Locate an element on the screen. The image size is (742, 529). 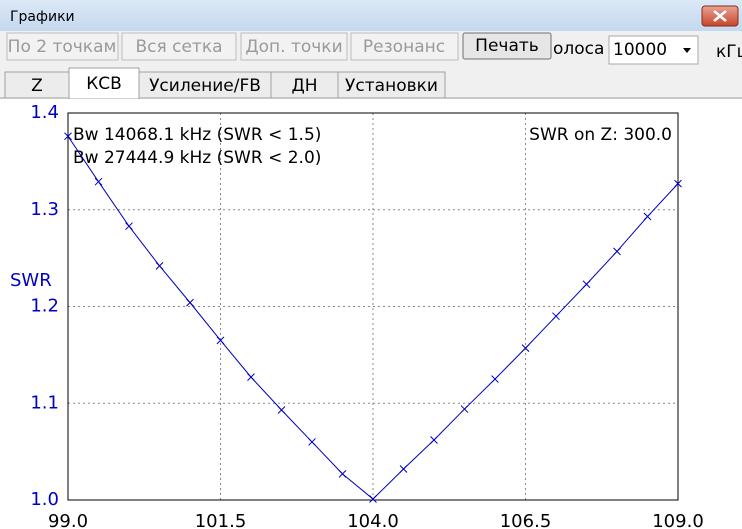
annotation: Bw 14068.1 kHz (SWR < 1.5) is located at coordinates (197, 135).